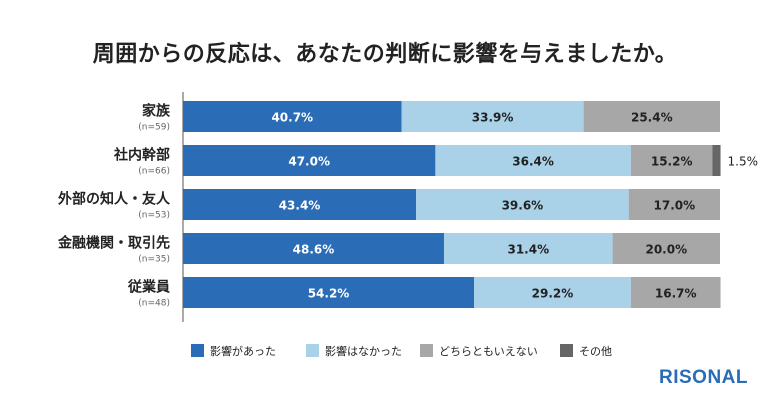 This screenshot has width=770, height=403. I want to click on data-label: 15.2%, so click(672, 162).